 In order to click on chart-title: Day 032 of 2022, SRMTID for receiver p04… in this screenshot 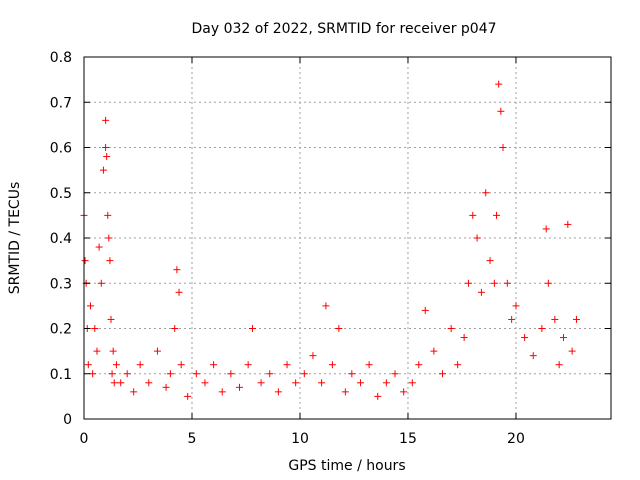, I will do `click(343, 29)`.